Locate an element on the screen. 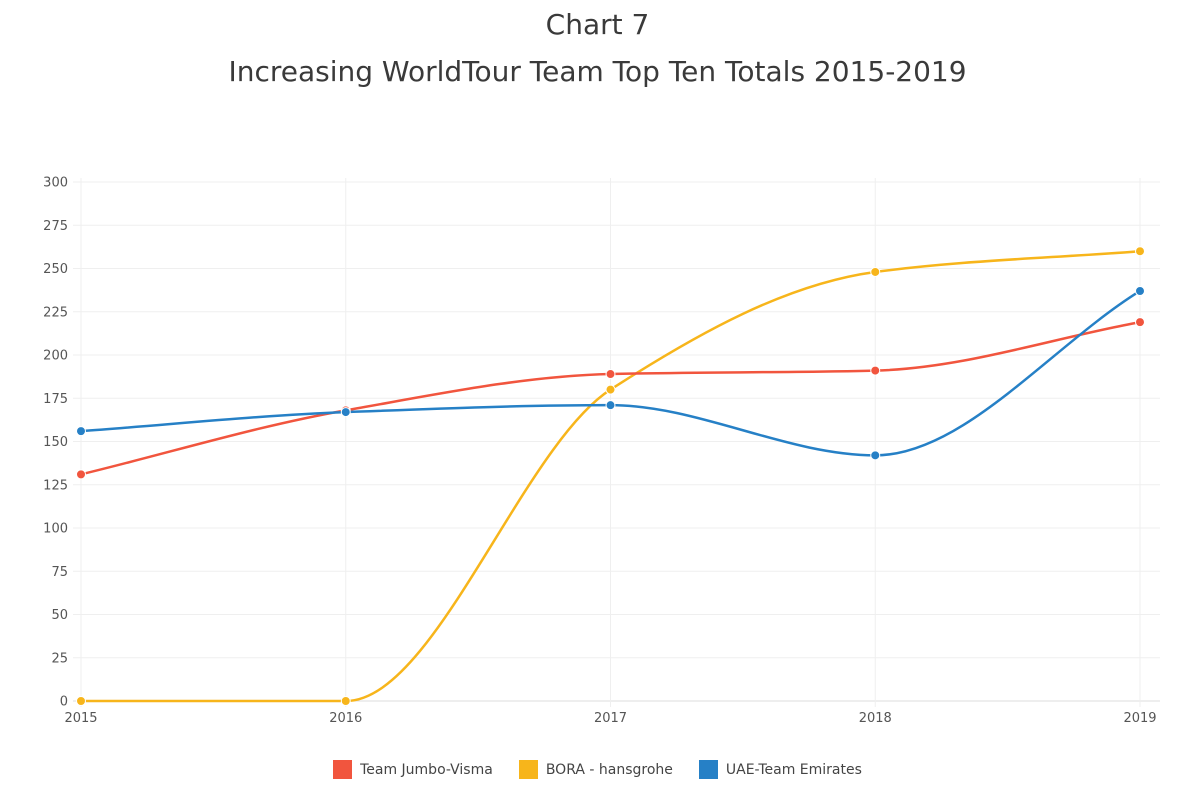 The width and height of the screenshot is (1195, 796). y-tick-label: 200 is located at coordinates (55, 356).